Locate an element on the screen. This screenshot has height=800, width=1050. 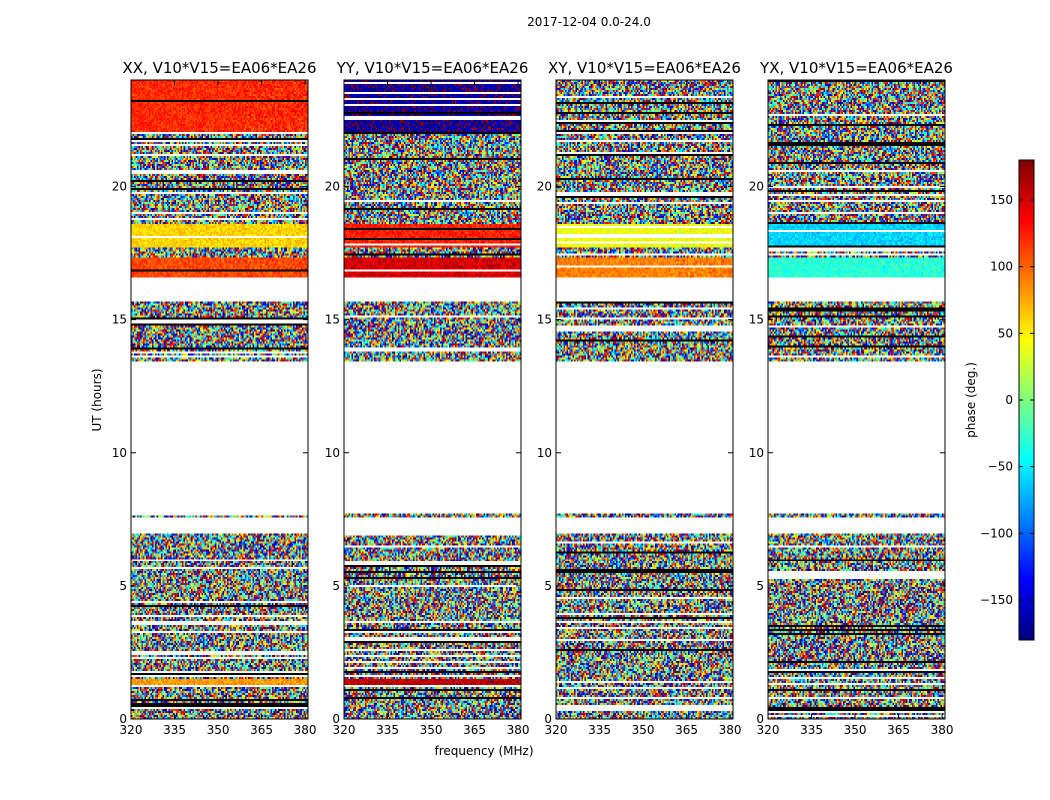
colorbar-tick-label: −150 is located at coordinates (996, 600).